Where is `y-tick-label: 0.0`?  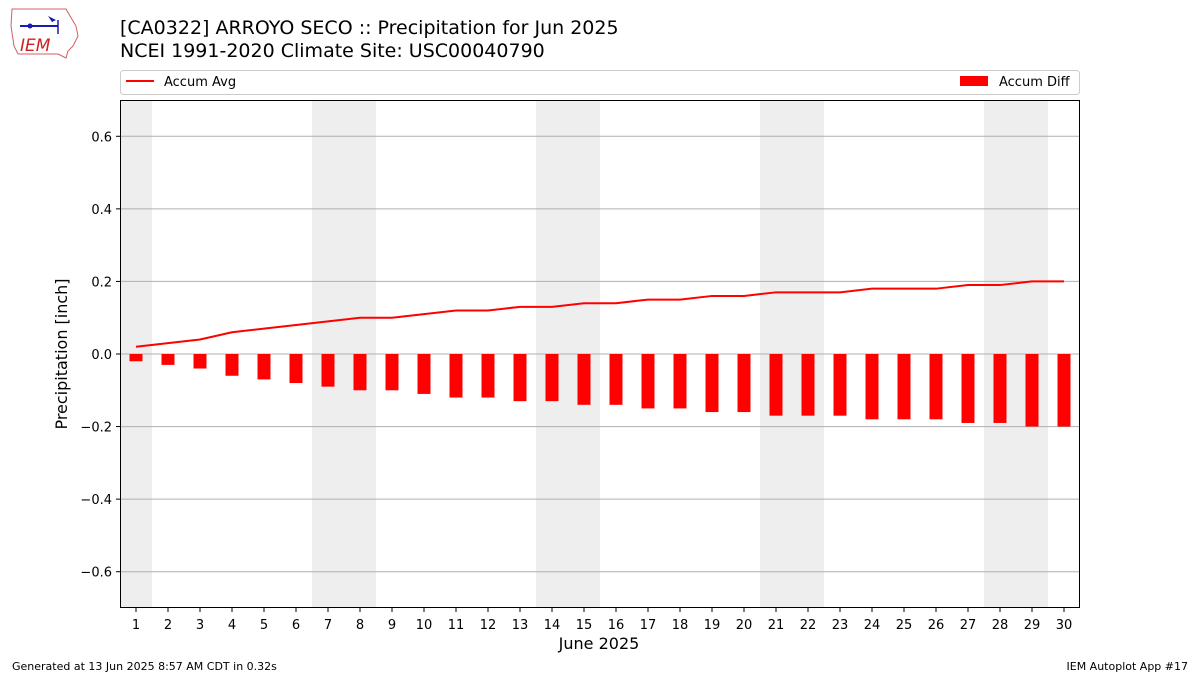 y-tick-label: 0.0 is located at coordinates (101, 355).